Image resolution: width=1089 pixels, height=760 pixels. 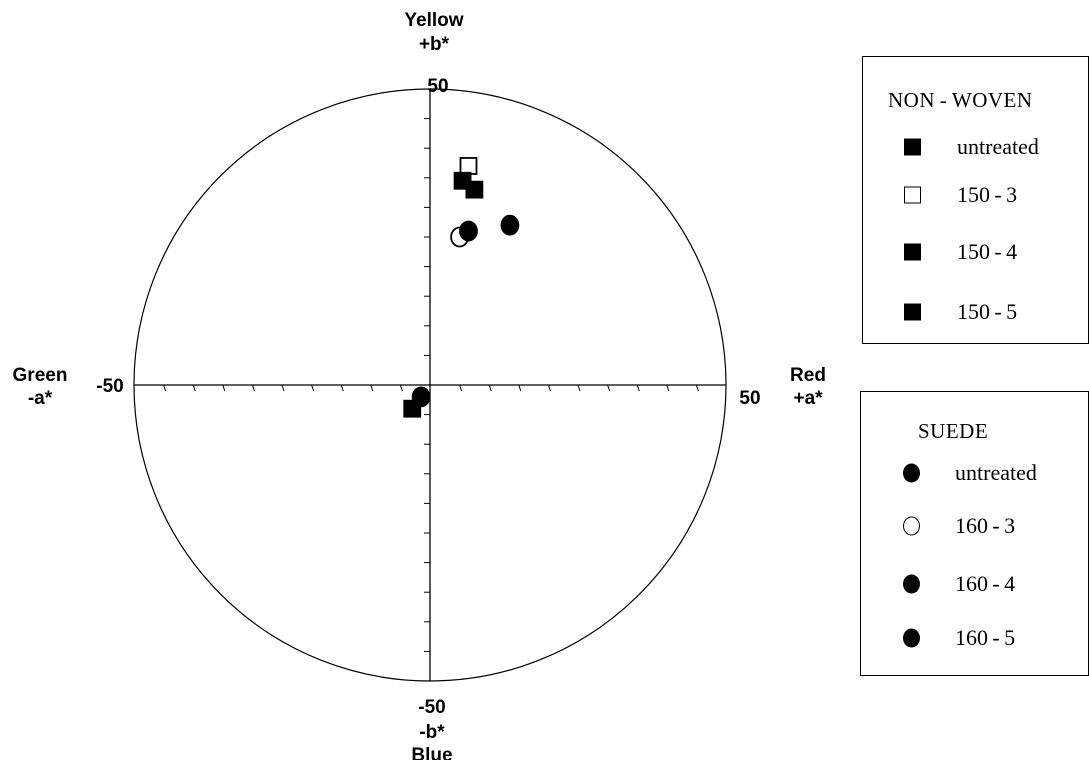 I want to click on y-axis-positive-label-sign: +b*, so click(x=434, y=44).